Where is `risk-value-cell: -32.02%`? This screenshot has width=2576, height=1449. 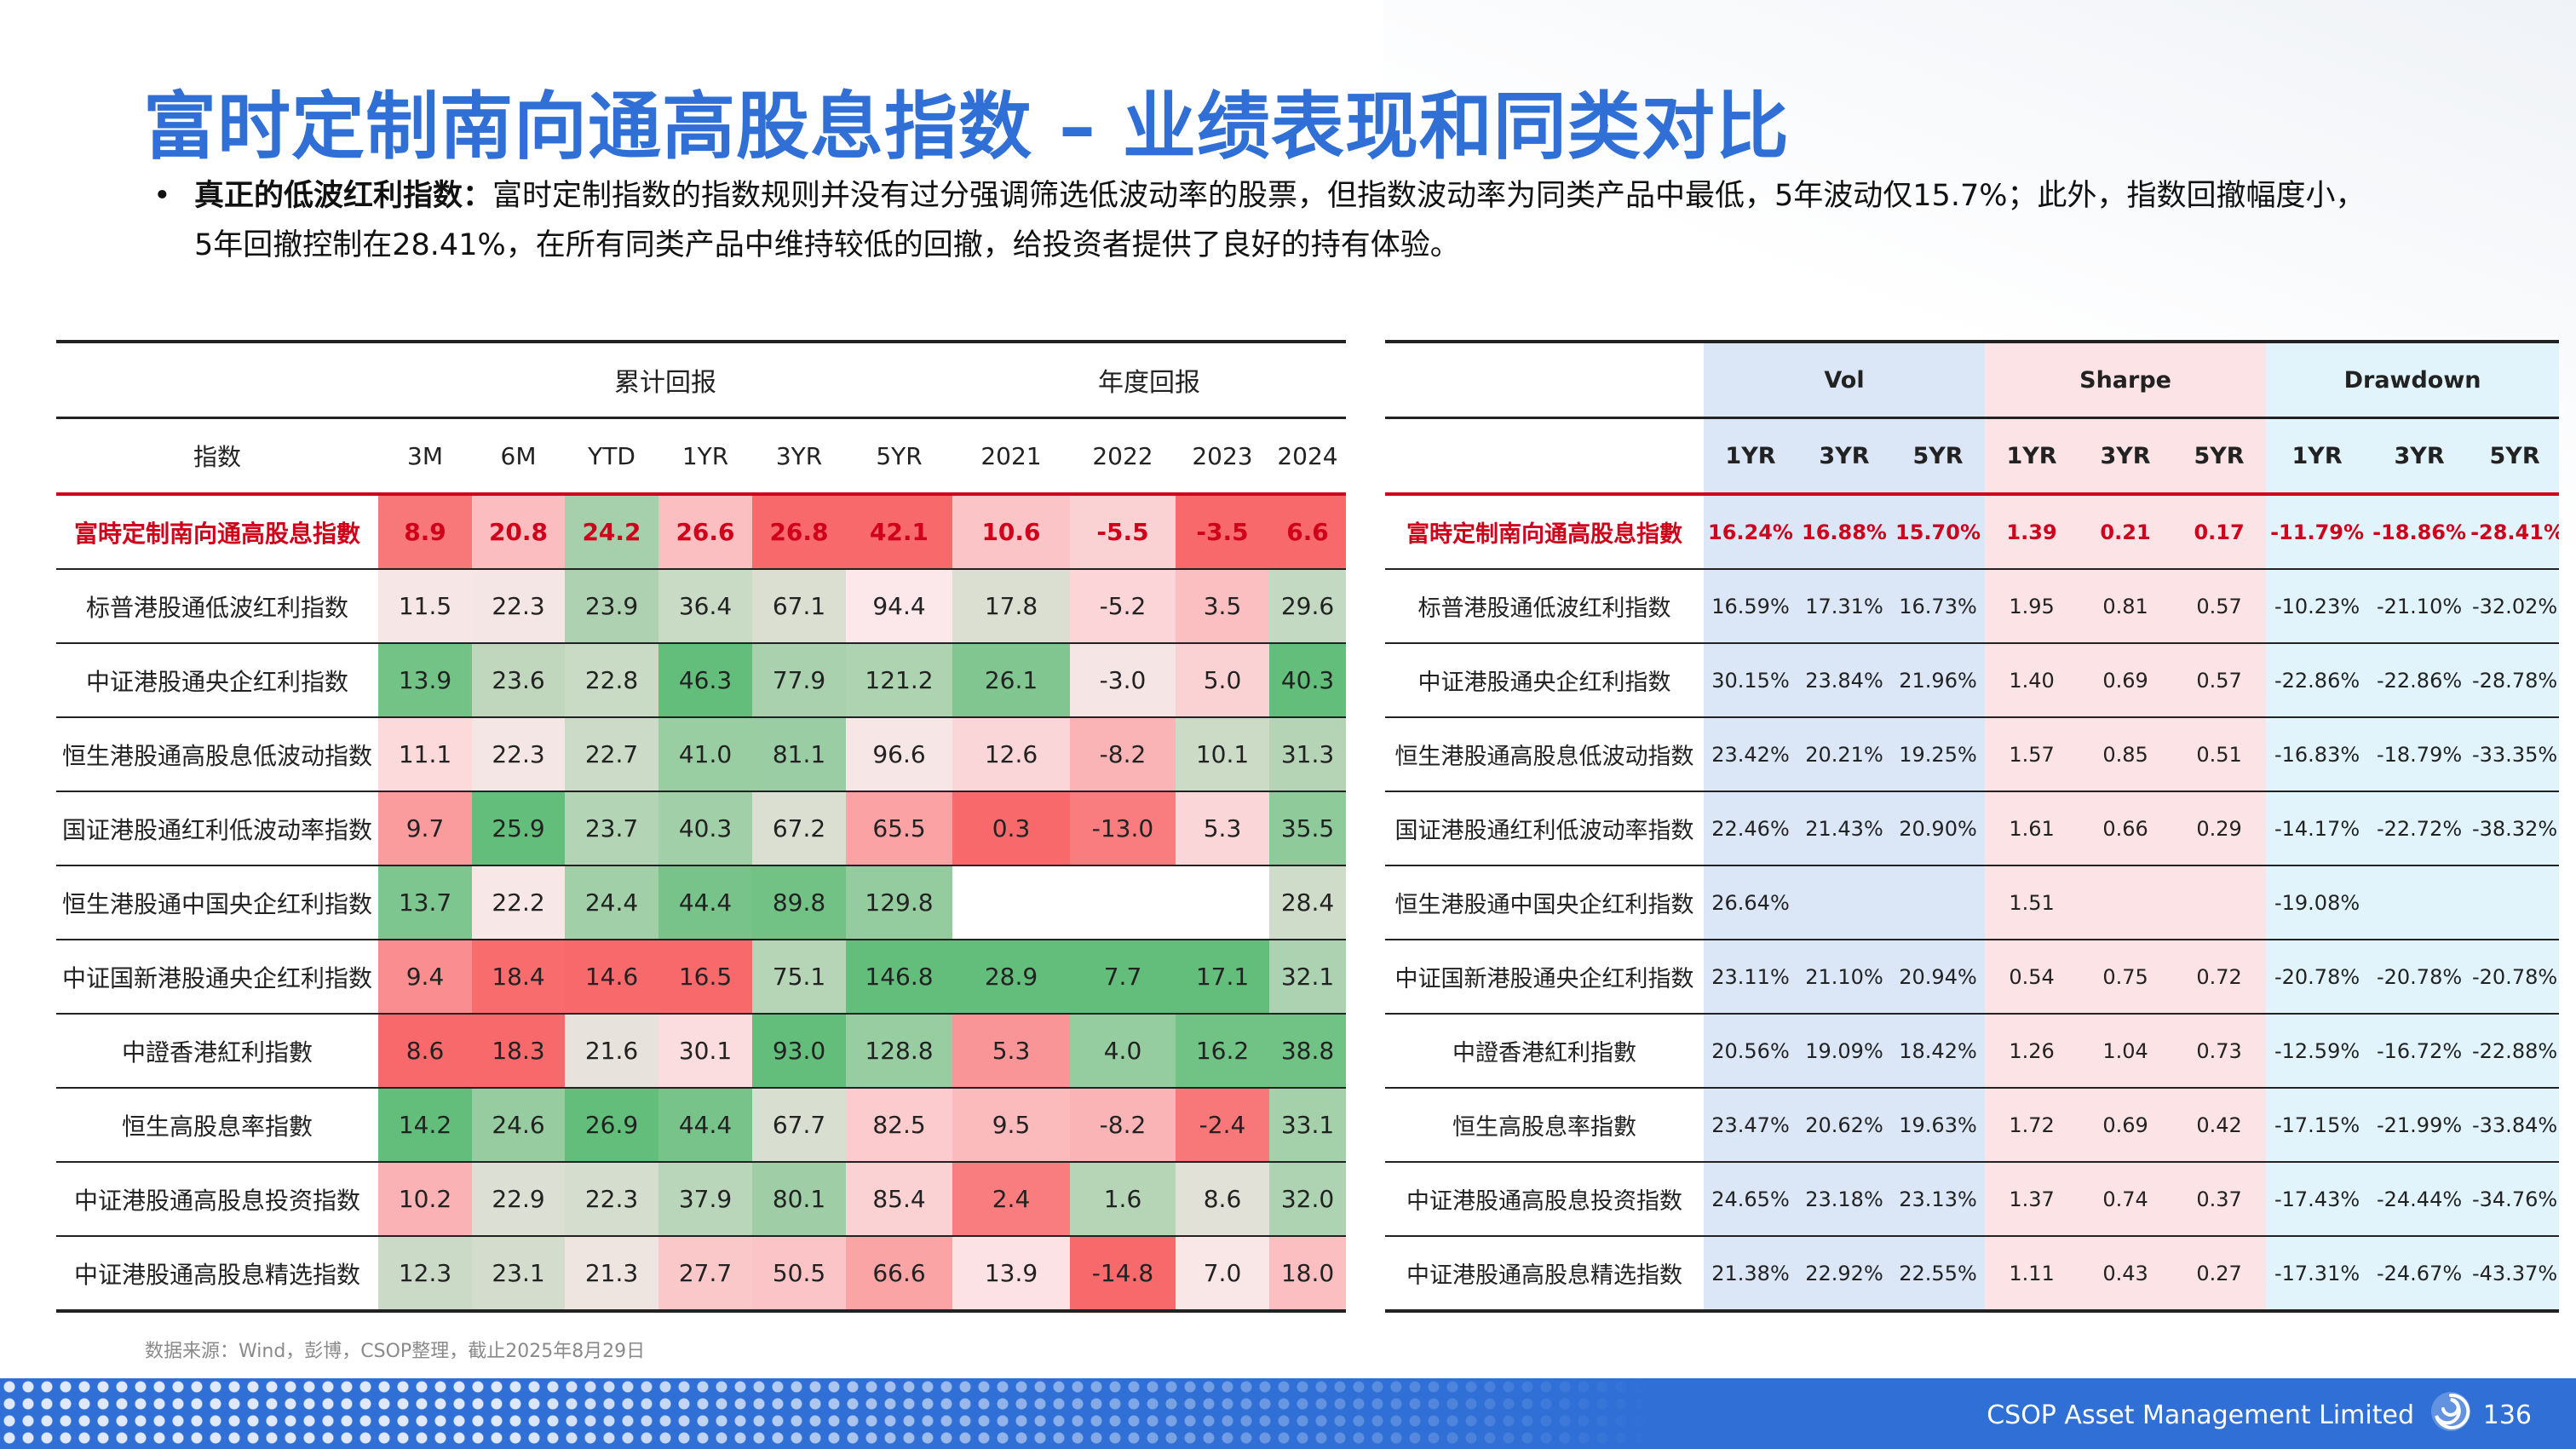 risk-value-cell: -32.02% is located at coordinates (2515, 606).